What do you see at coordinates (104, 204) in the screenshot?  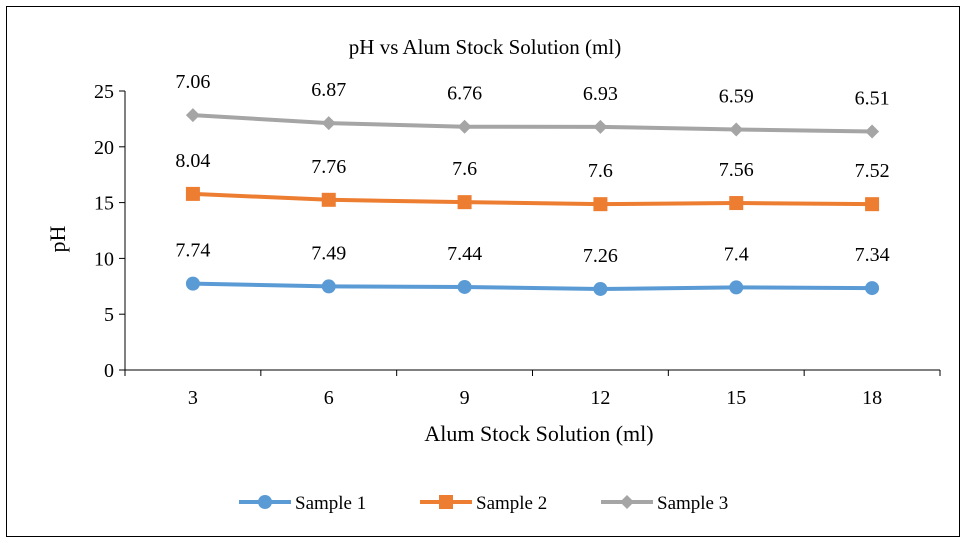 I see `y-tick-label: 15` at bounding box center [104, 204].